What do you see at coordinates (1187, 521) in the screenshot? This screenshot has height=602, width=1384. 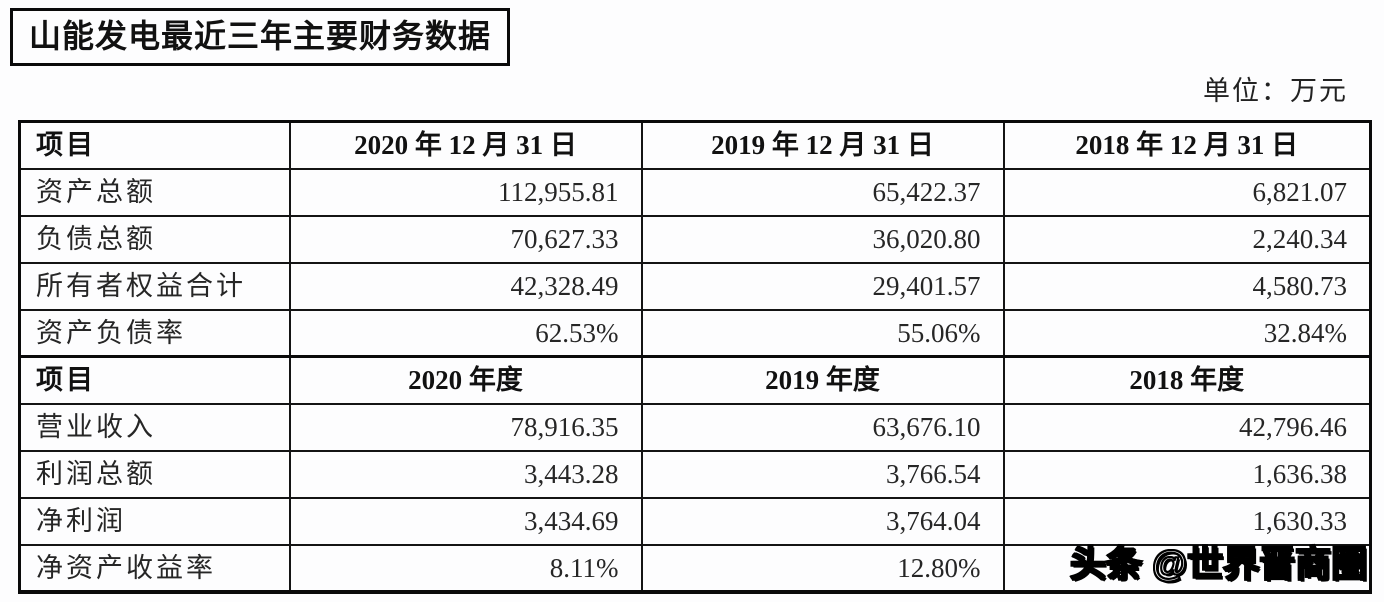 I see `value-cell: 1,630.33` at bounding box center [1187, 521].